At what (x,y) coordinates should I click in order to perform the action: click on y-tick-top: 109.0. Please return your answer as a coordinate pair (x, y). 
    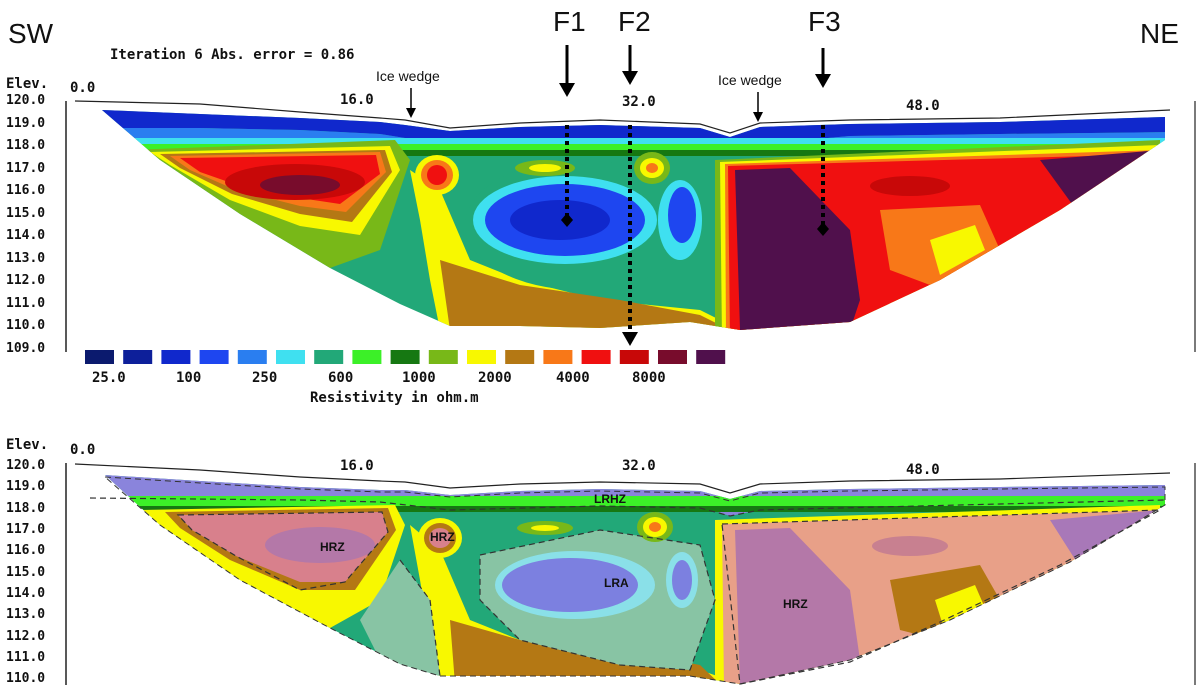
    Looking at the image, I should click on (26, 348).